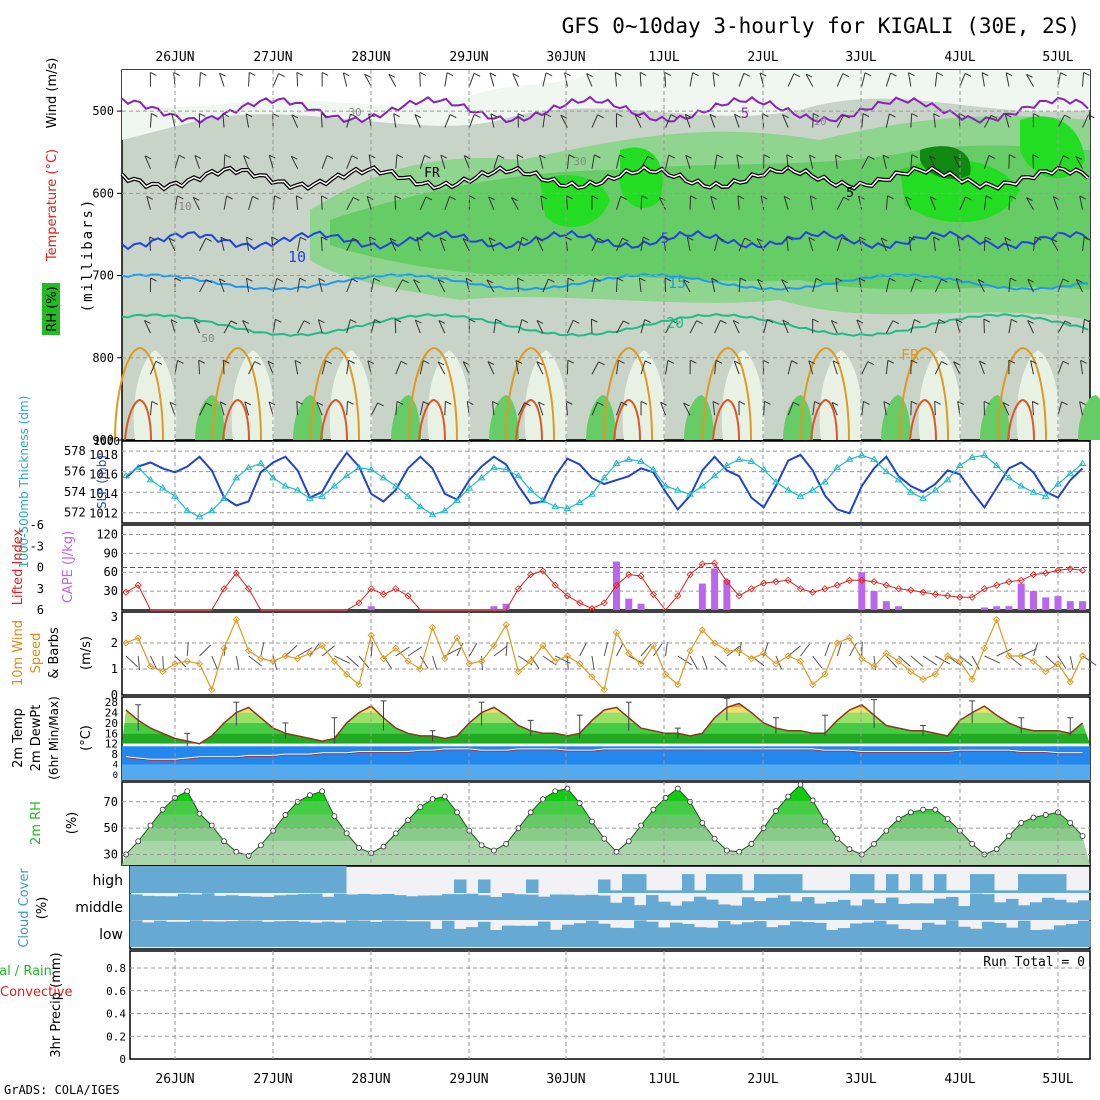  I want to click on li-line, so click(604, 586).